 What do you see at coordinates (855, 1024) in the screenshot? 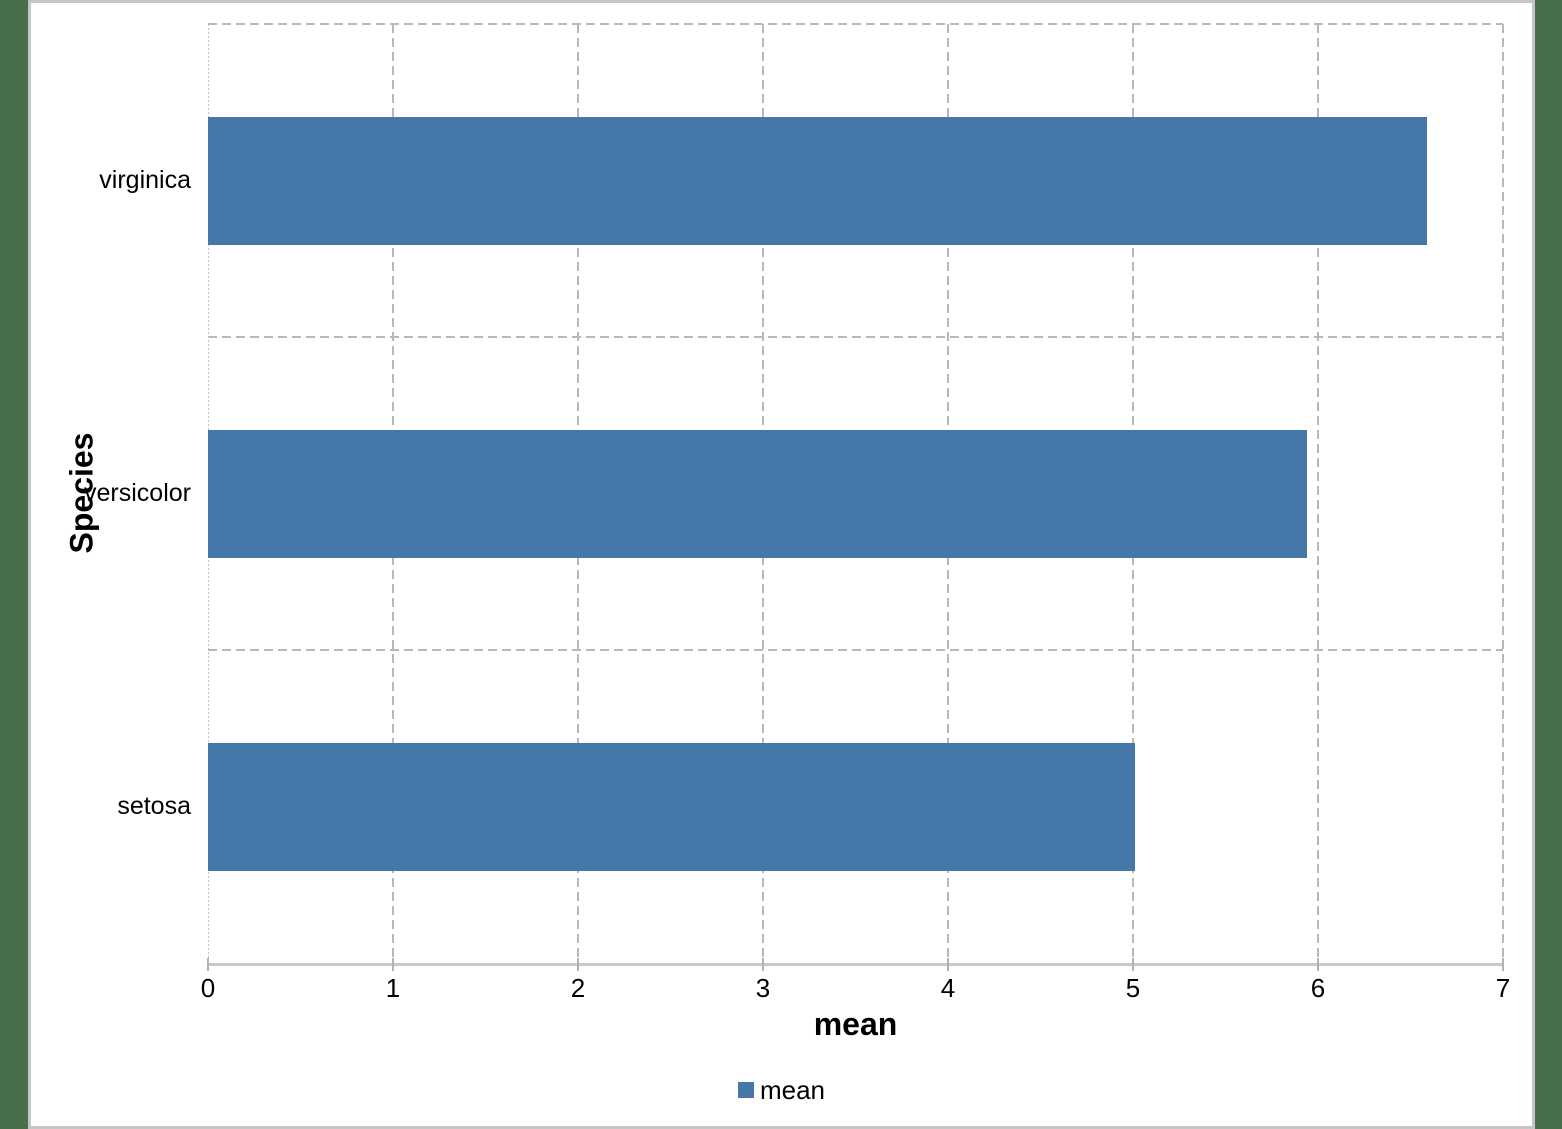
I see `x-axis-title: mean` at bounding box center [855, 1024].